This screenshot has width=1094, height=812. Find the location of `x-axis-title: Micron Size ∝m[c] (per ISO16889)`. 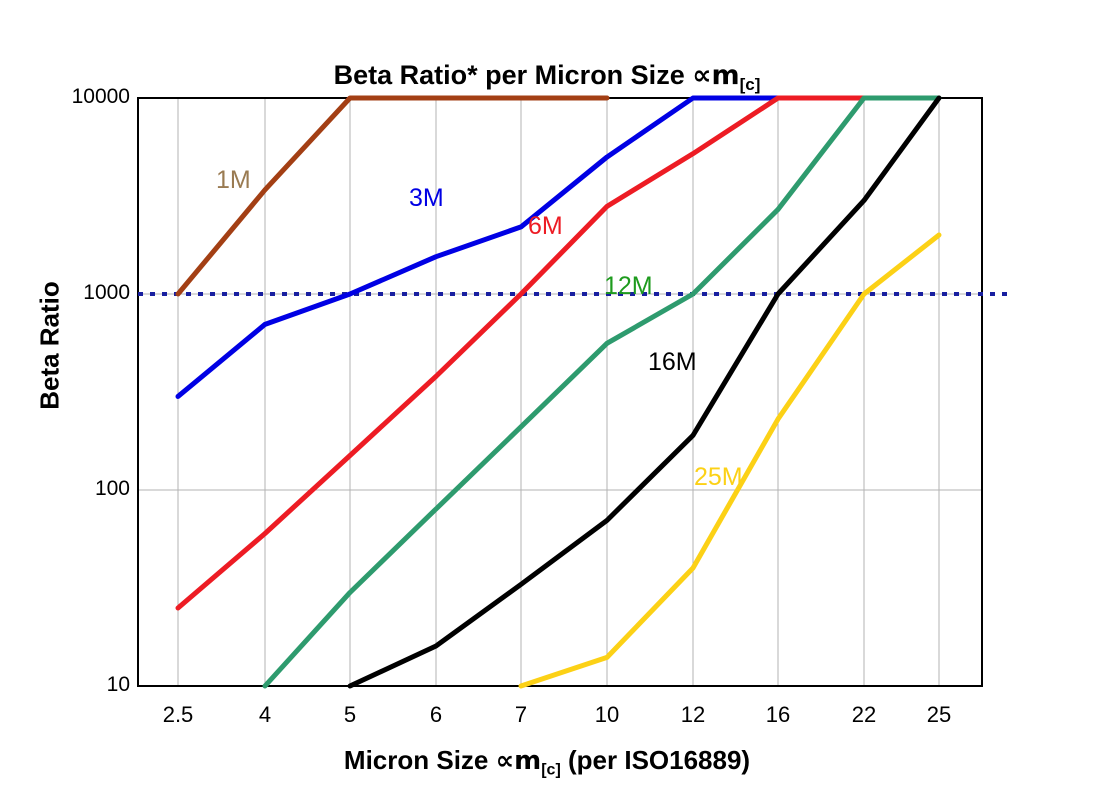

x-axis-title: Micron Size ∝m[c] (per ISO16889) is located at coordinates (547, 762).